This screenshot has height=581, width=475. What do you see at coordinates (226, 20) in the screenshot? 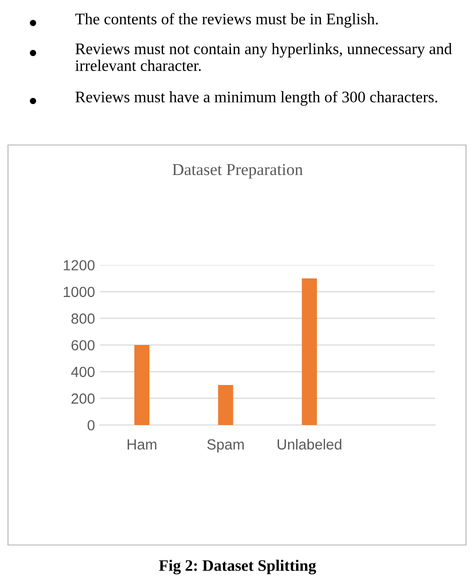
I see `text: The contents of the reviews must be in English.` at bounding box center [226, 20].